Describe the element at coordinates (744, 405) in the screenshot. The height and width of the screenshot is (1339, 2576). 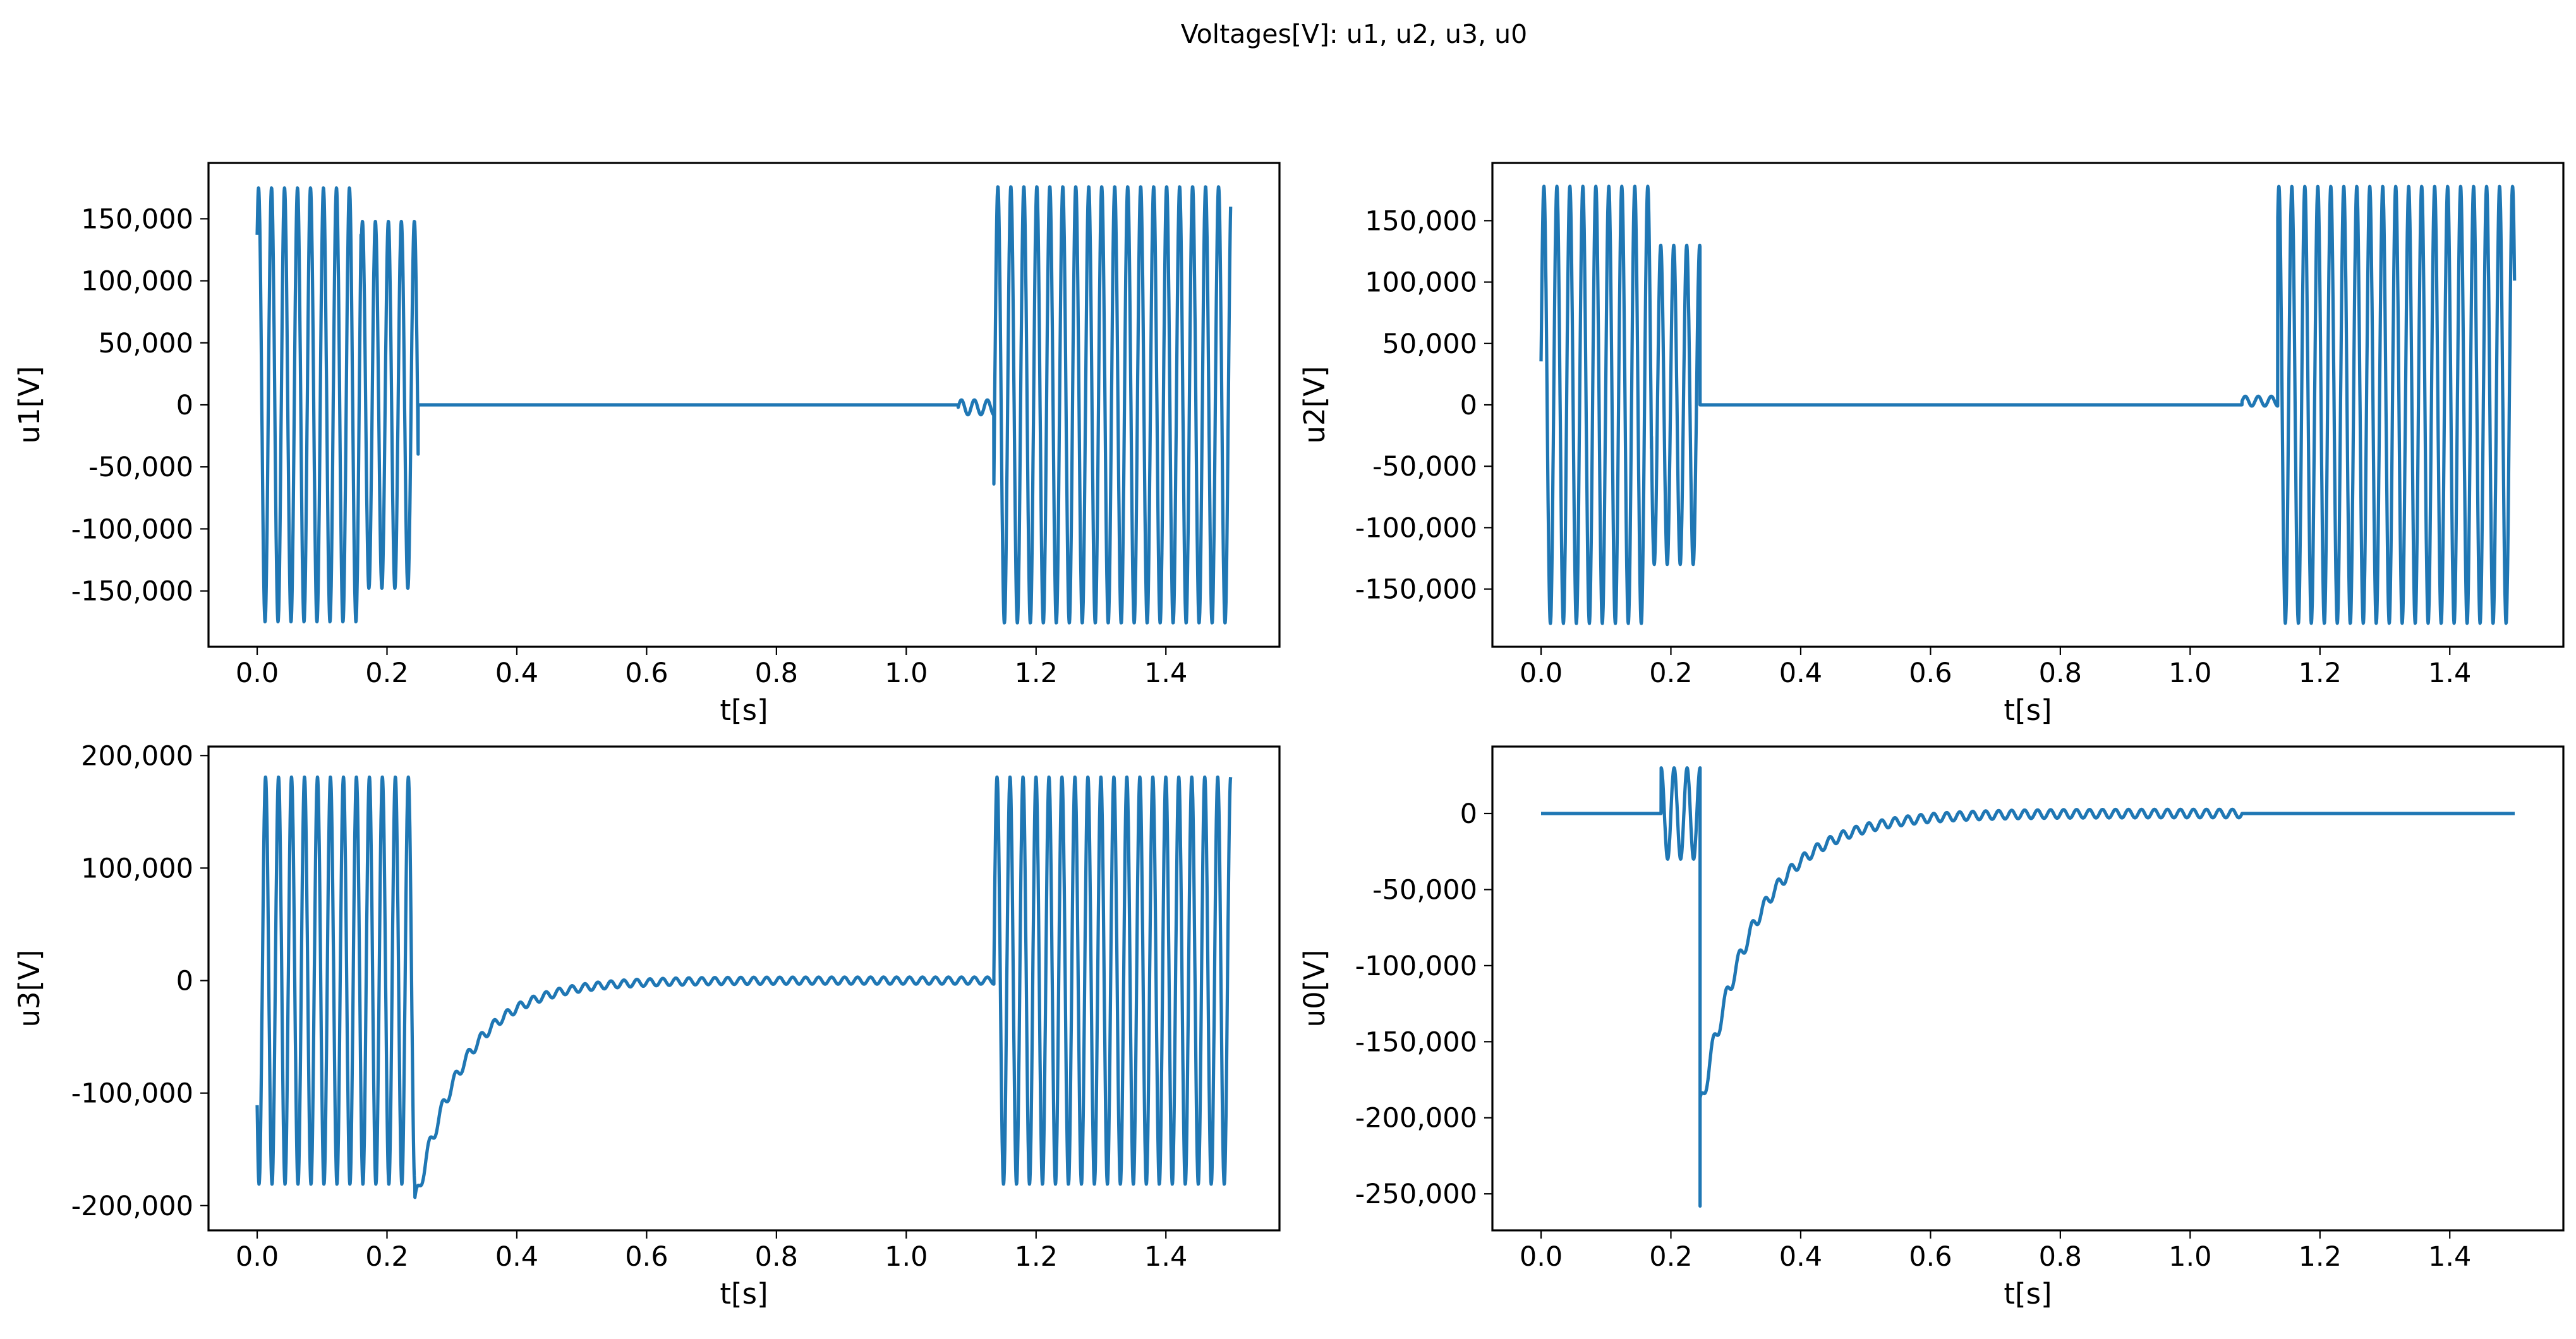
I see `series-line-u1` at that location.